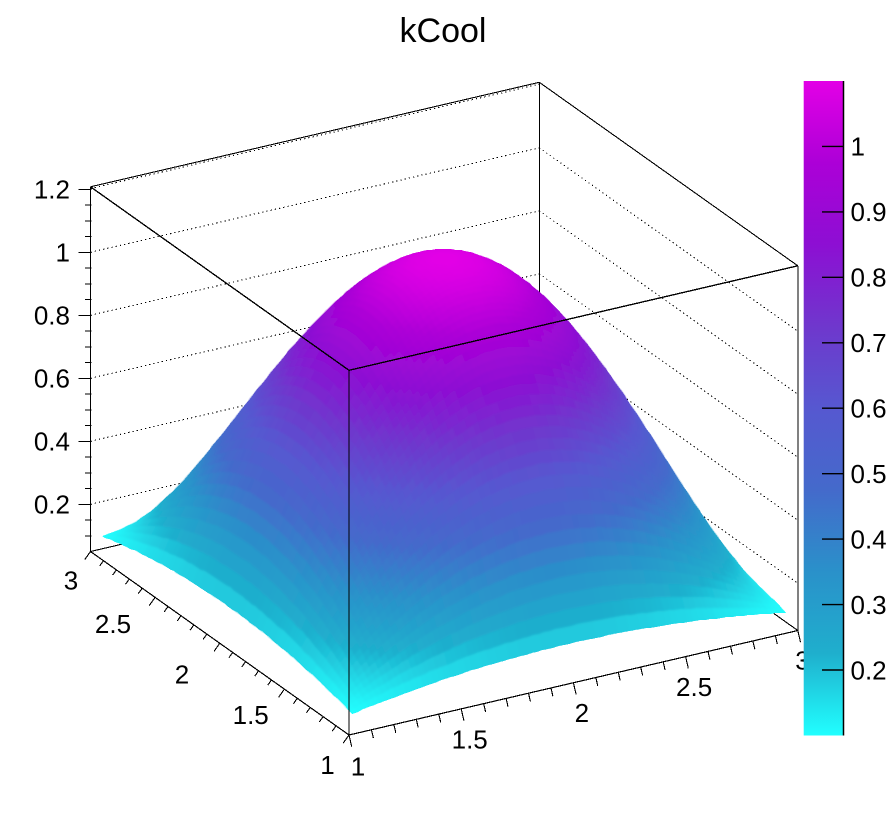 The image size is (888, 816). Describe the element at coordinates (52, 190) in the screenshot. I see `svg-text: 1.2` at that location.